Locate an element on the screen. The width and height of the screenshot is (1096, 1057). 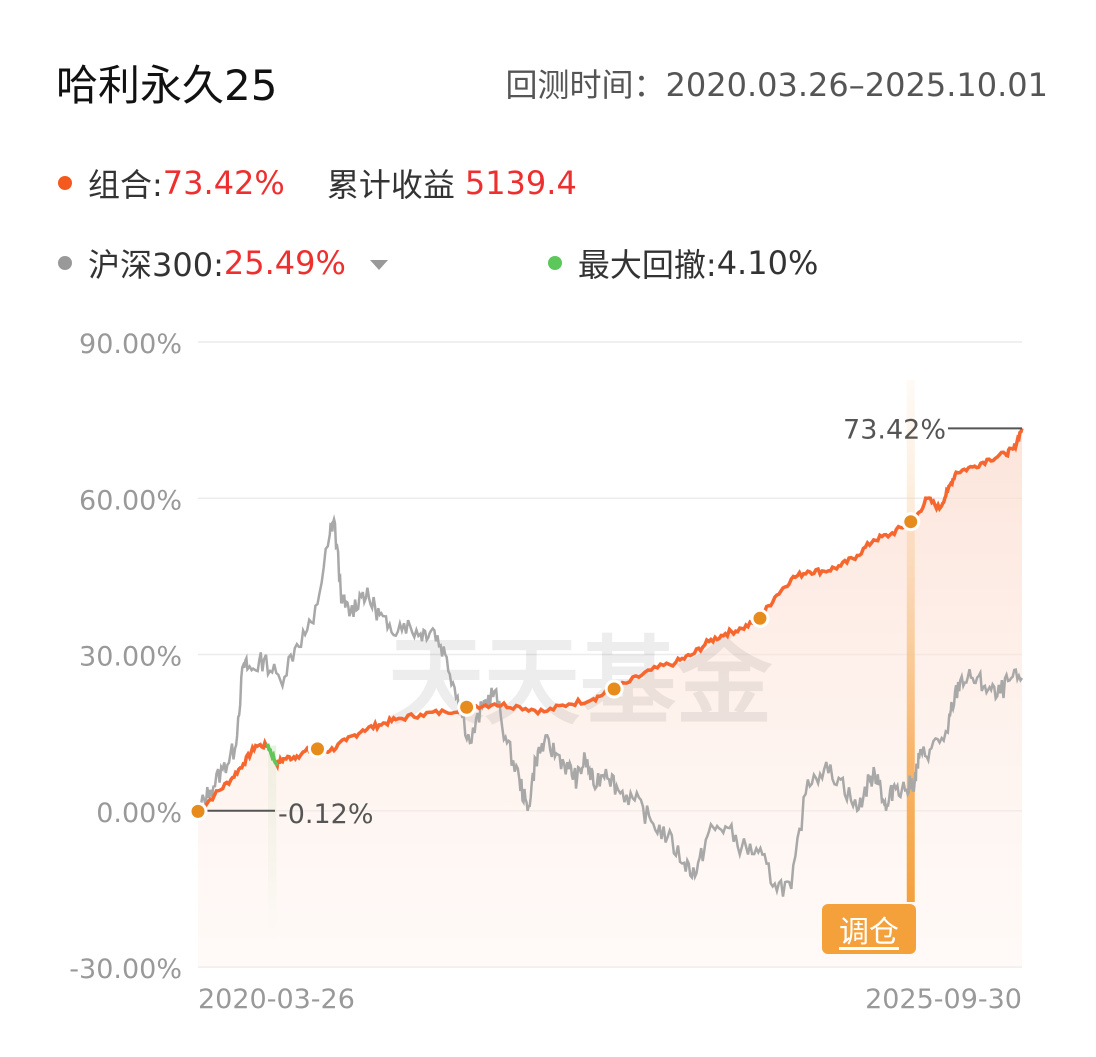
y-tick-label: 30.00% is located at coordinates (130, 657).